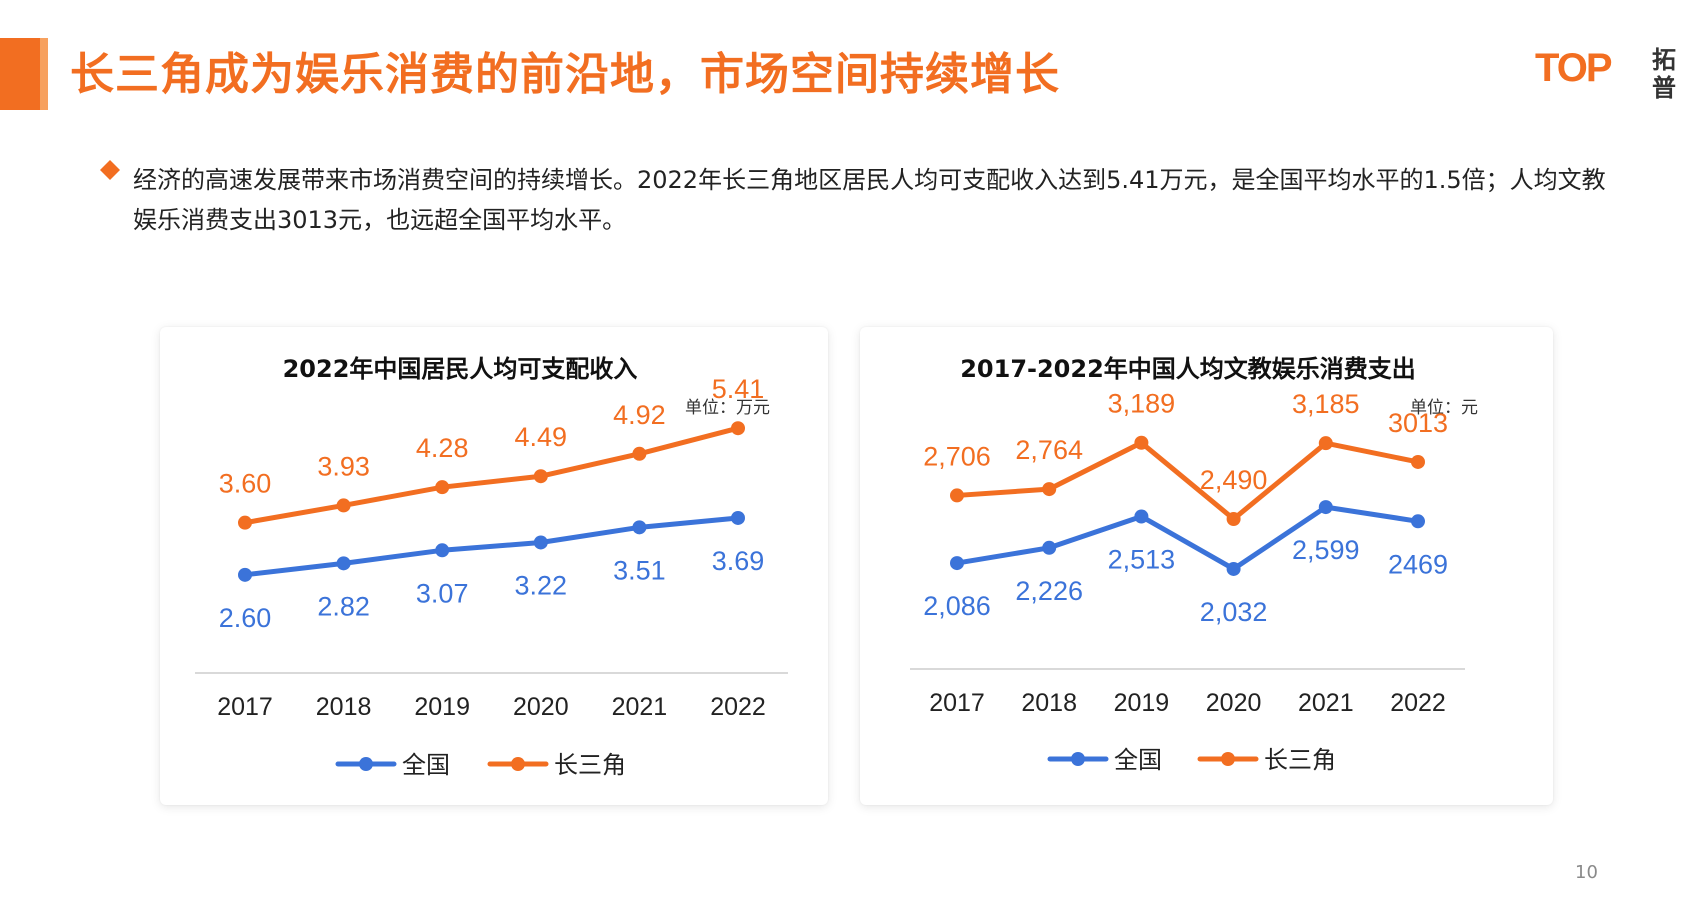 The image size is (1706, 921). Describe the element at coordinates (727, 408) in the screenshot. I see `chart-unit-label: 单位：万元` at that location.